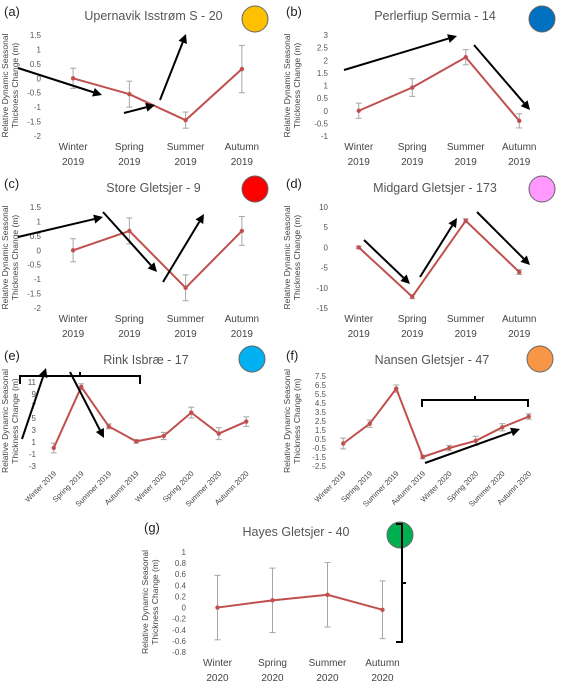 The height and width of the screenshot is (688, 564). I want to click on panel-label: (a), so click(12, 11).